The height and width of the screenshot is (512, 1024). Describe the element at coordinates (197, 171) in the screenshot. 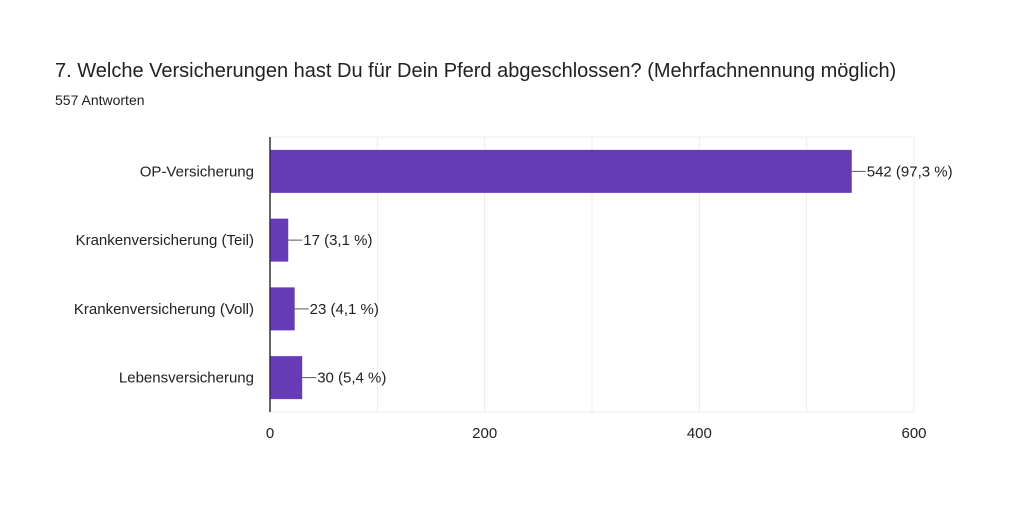

I see `category-label: OP-Versicherung` at that location.